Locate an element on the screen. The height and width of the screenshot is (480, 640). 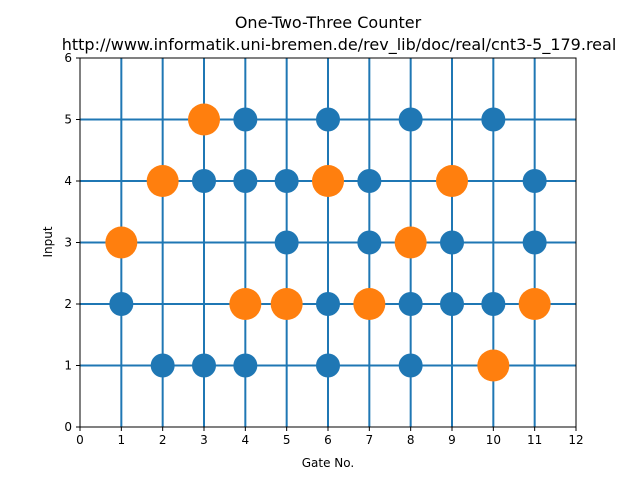
x-tick-label: 12 is located at coordinates (575, 440).